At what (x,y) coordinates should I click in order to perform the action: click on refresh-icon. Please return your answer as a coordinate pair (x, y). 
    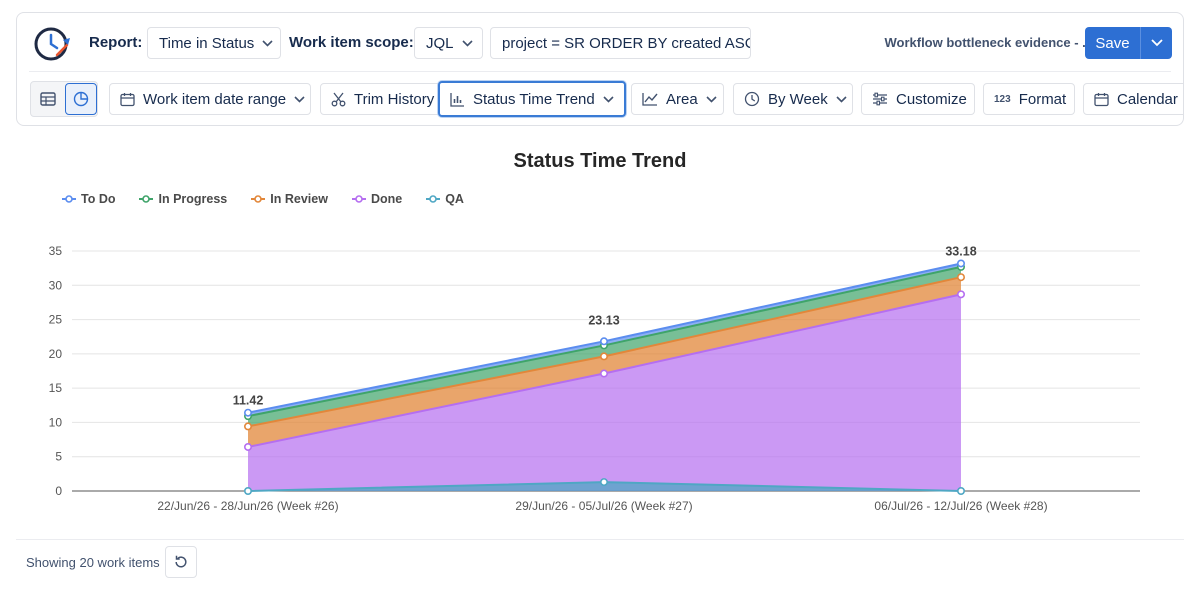
    Looking at the image, I should click on (181, 561).